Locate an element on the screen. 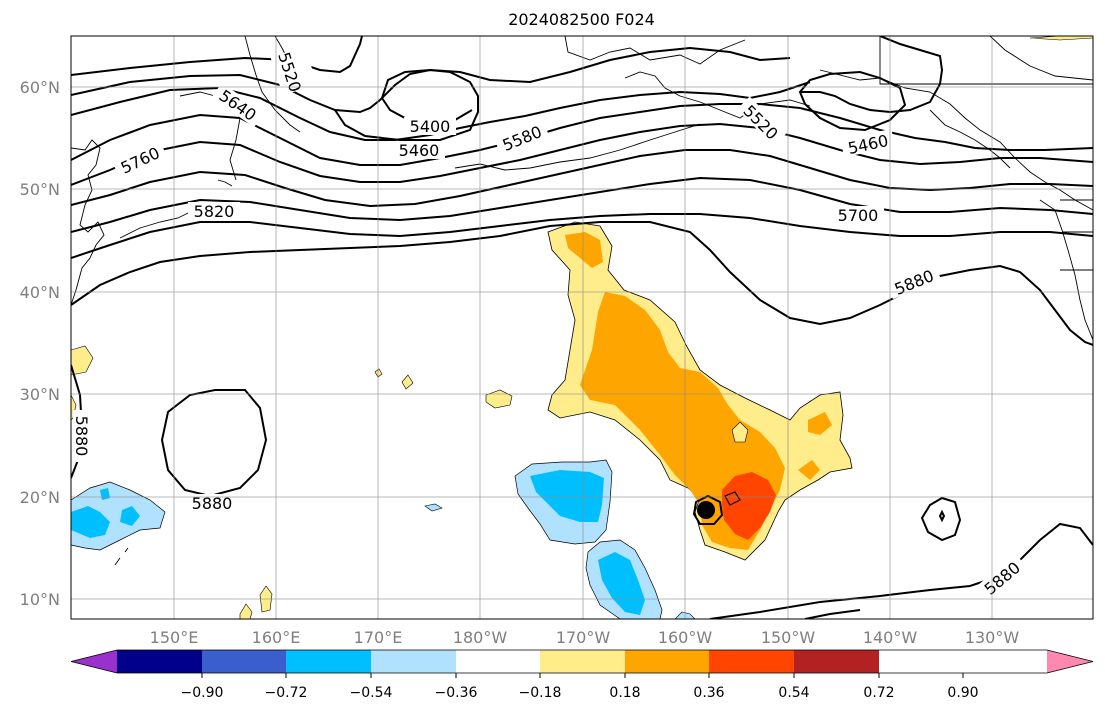 This screenshot has height=712, width=1105. latitude-labels: 60°N 50°N 40°N 30°N 20°N 10°N is located at coordinates (40, 343).